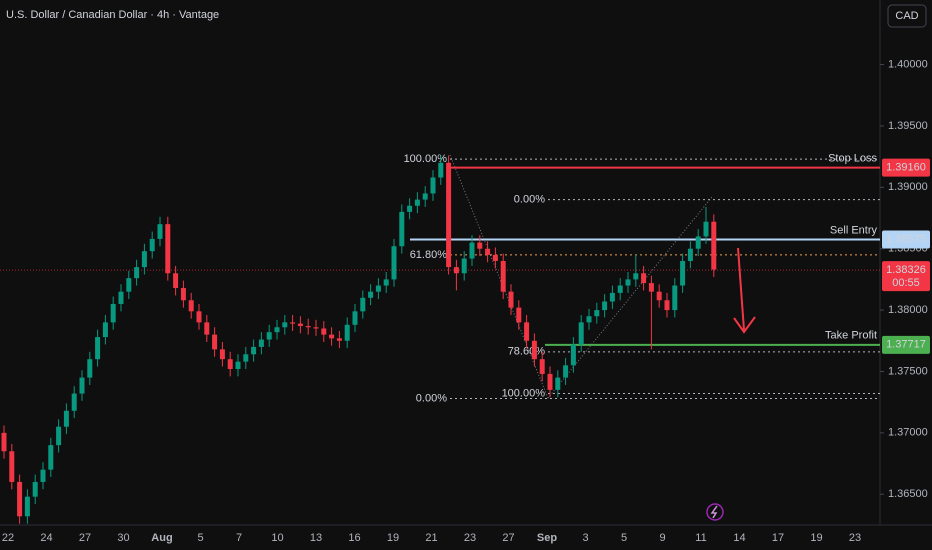 The height and width of the screenshot is (550, 932). Describe the element at coordinates (908, 187) in the screenshot. I see `y-tick-label: 1.39000` at that location.